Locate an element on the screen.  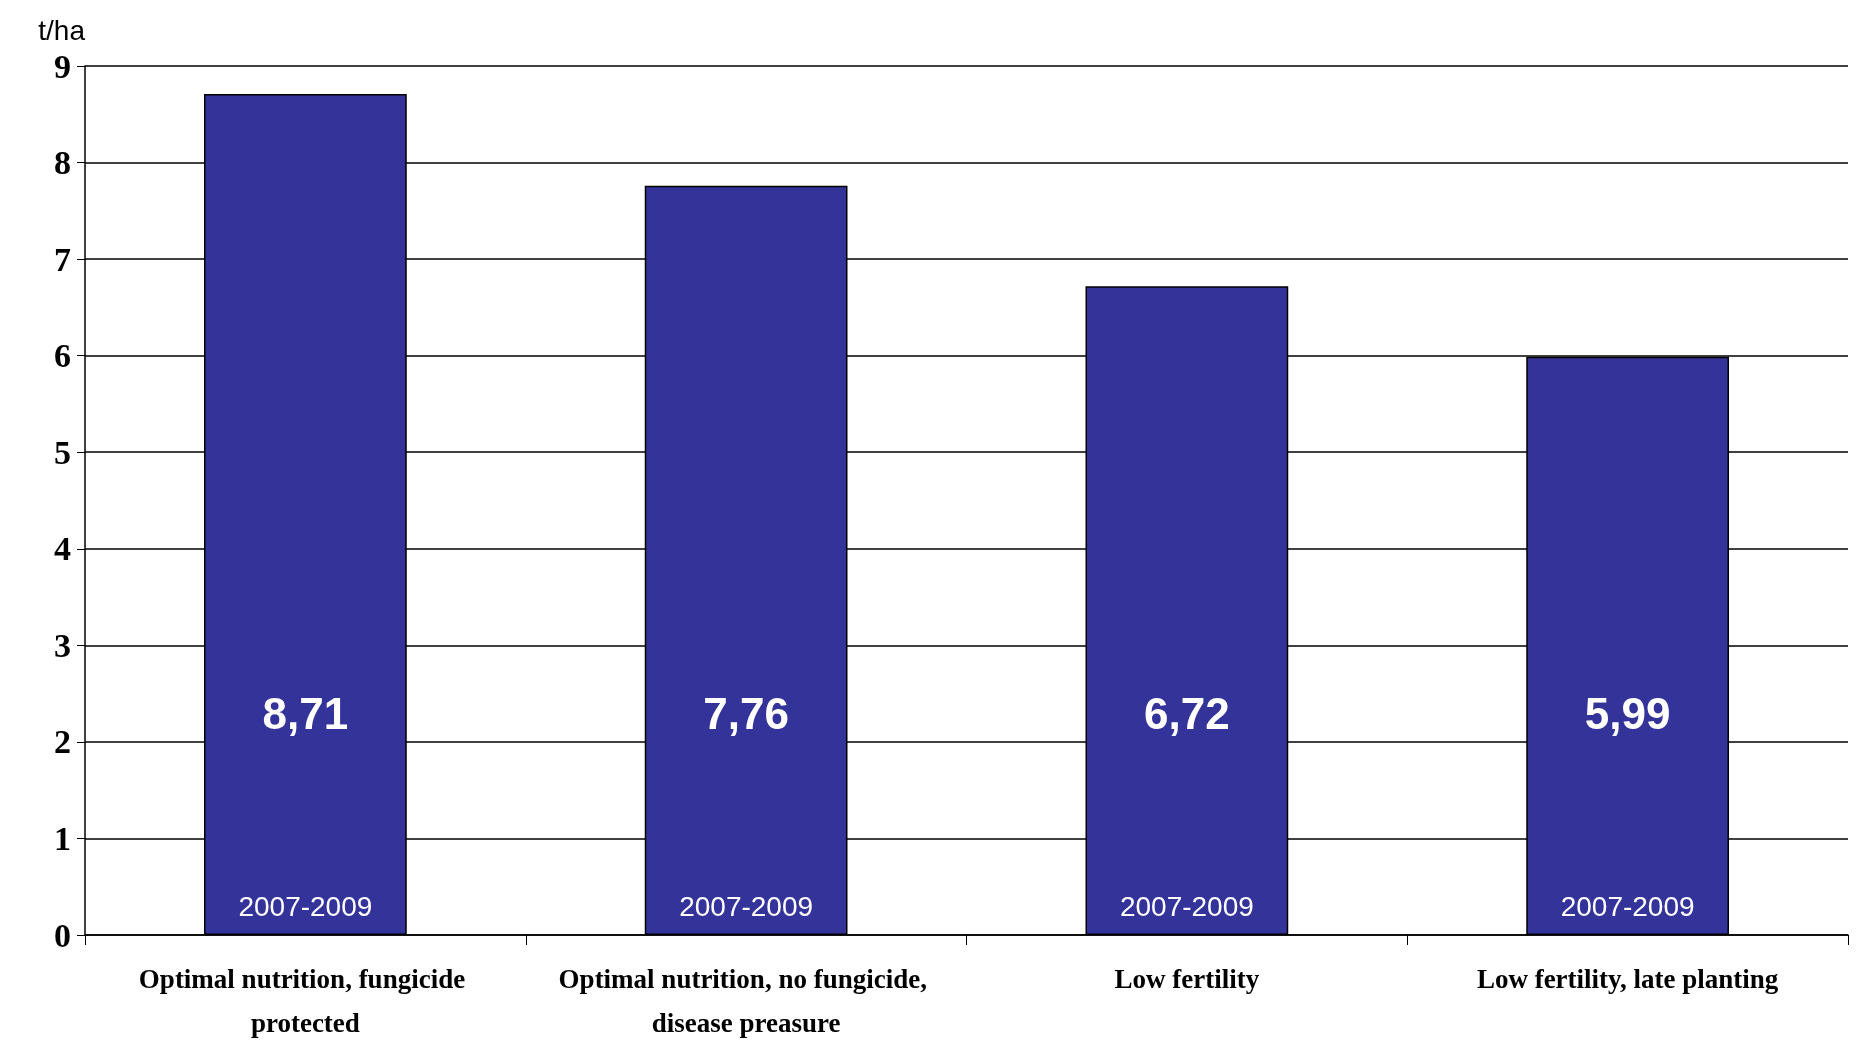
data-label: 8,71 is located at coordinates (305, 713).